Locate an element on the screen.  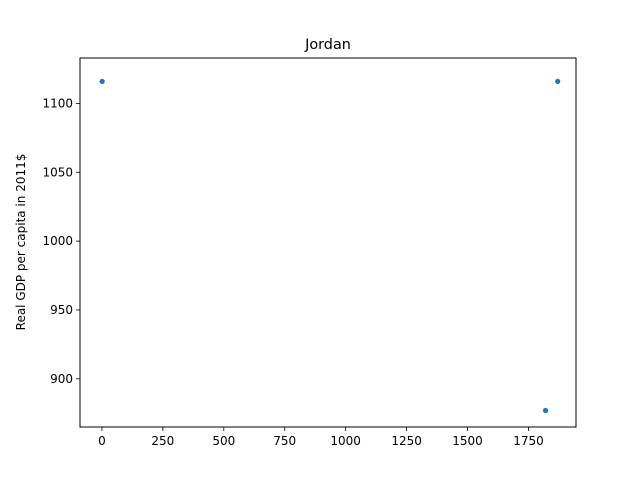
x-tick-label: 500 is located at coordinates (223, 441).